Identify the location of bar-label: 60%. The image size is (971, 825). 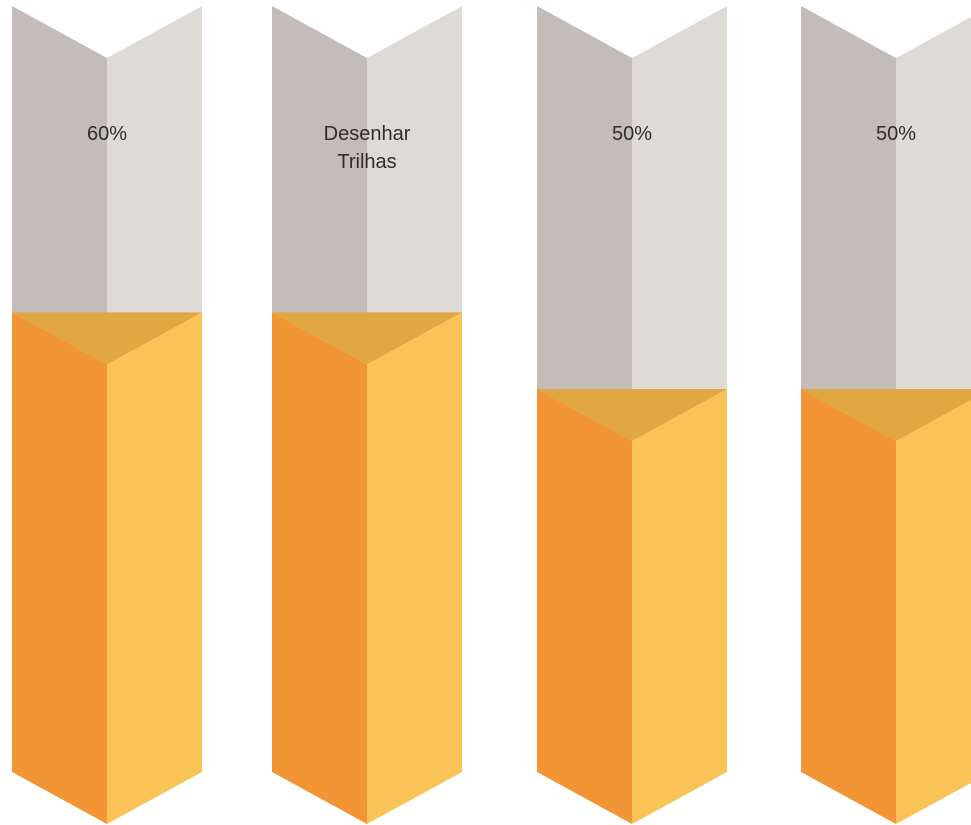
(107, 134).